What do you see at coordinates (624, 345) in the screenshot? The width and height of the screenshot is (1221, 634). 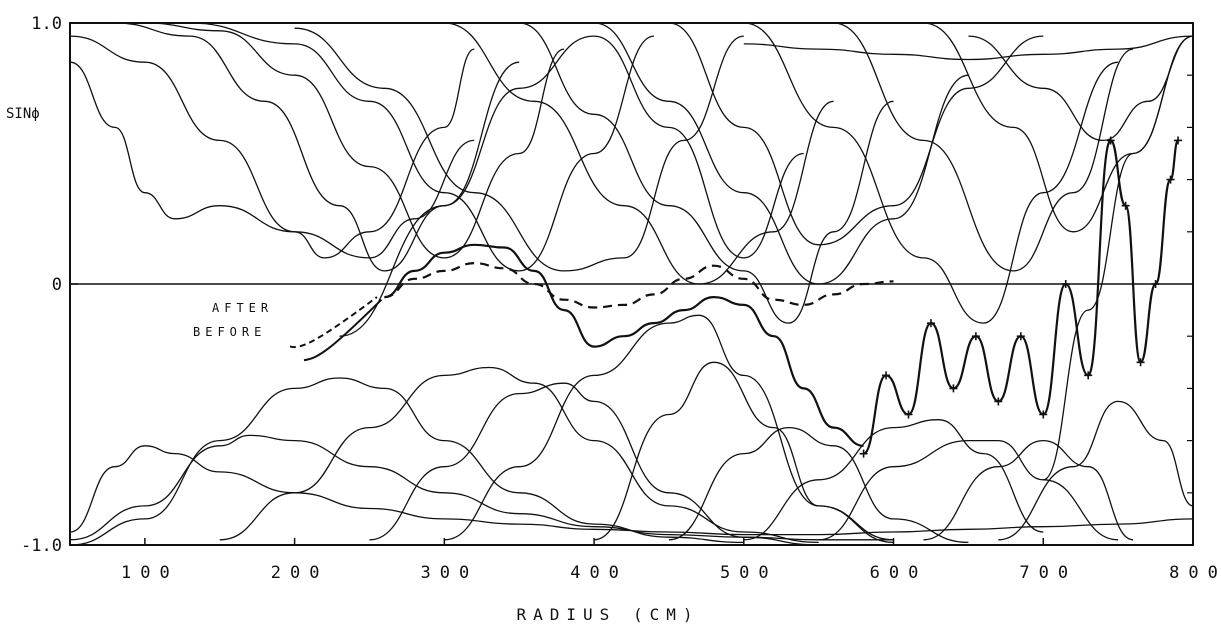 I see `before-curve` at bounding box center [624, 345].